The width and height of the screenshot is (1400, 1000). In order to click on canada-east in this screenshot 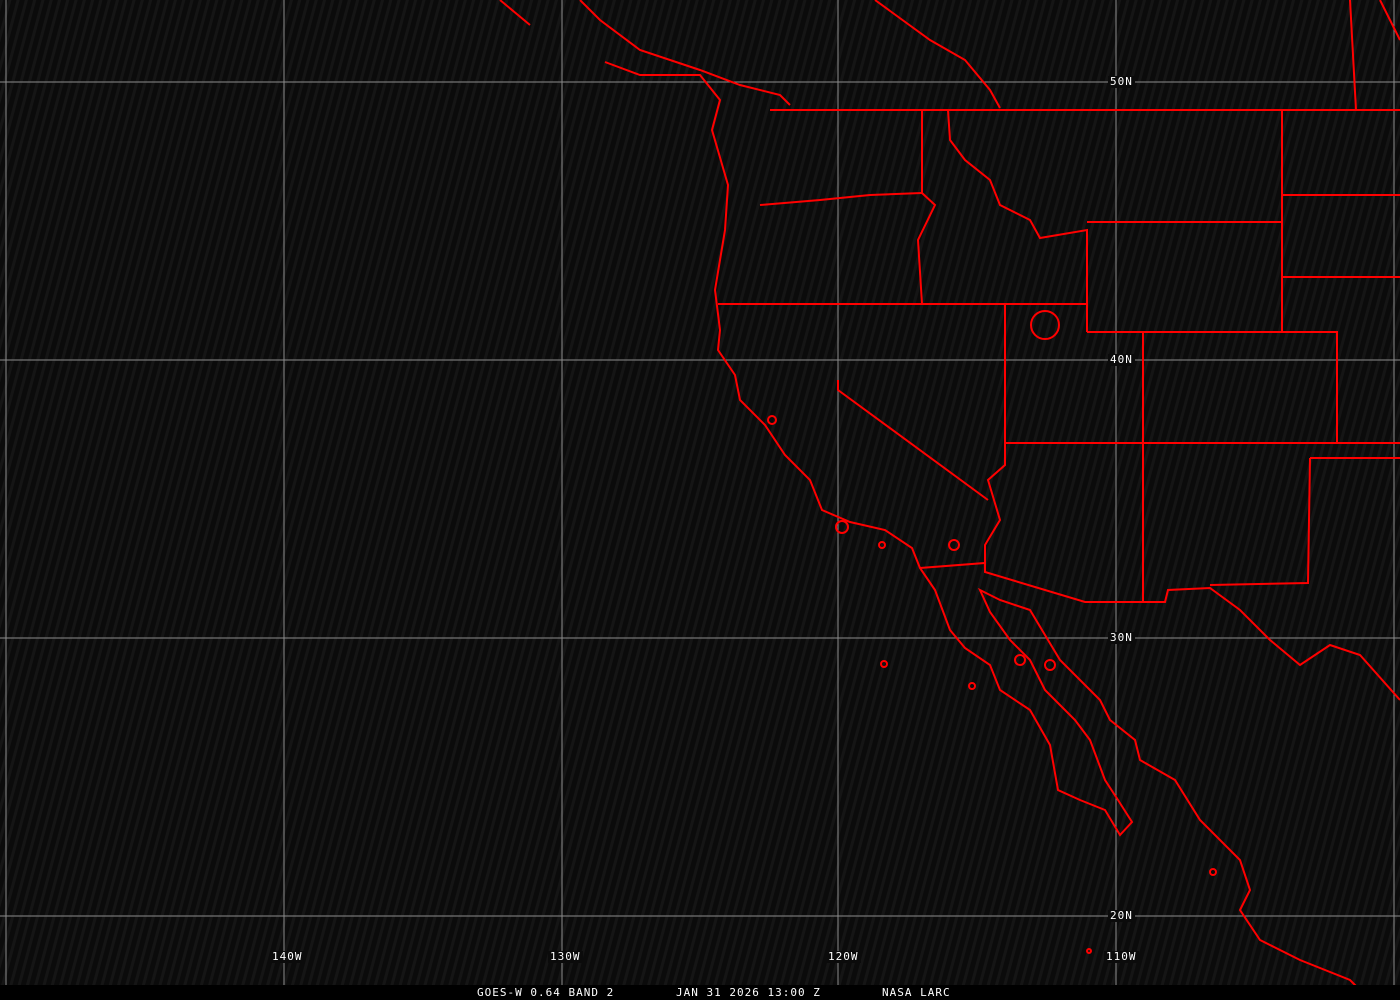, I will do `click(1374, 55)`.